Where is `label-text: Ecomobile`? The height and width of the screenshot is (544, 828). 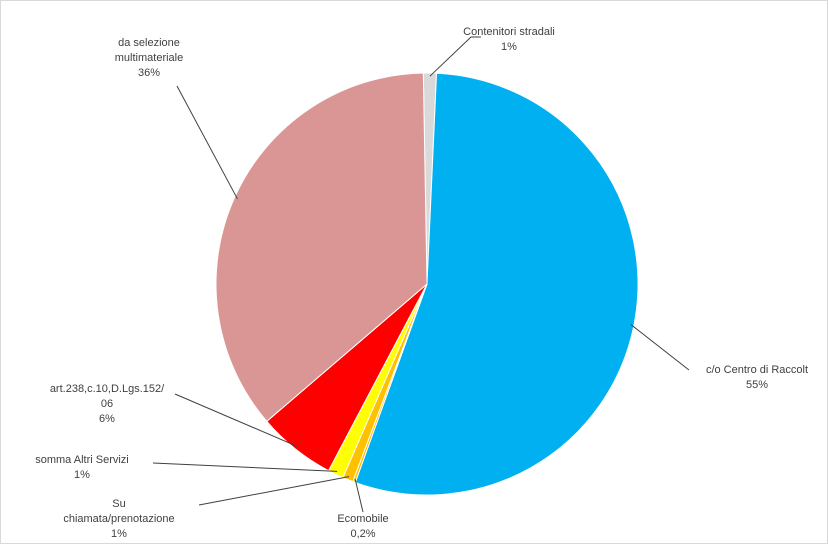
label-text: Ecomobile is located at coordinates (363, 519).